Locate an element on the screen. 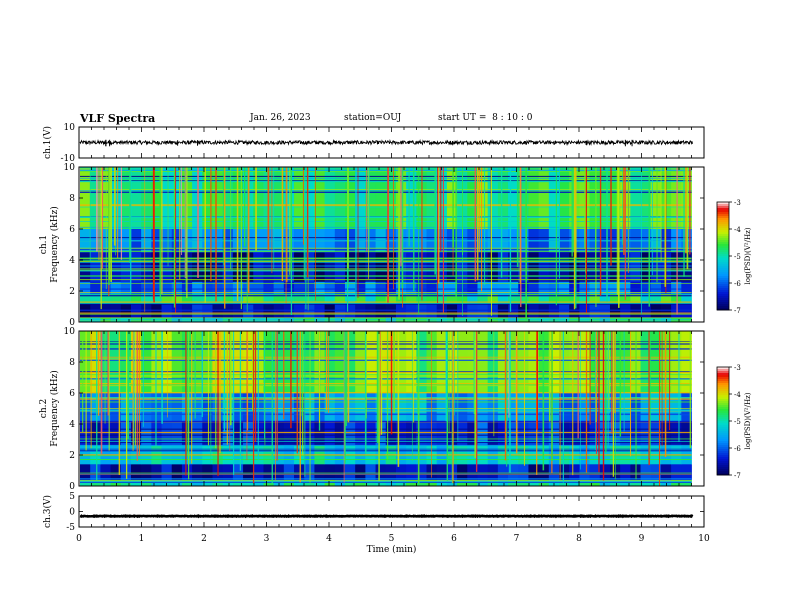 Image resolution: width=792 pixels, height=612 pixels. y-tick-label: -5 is located at coordinates (70, 528).